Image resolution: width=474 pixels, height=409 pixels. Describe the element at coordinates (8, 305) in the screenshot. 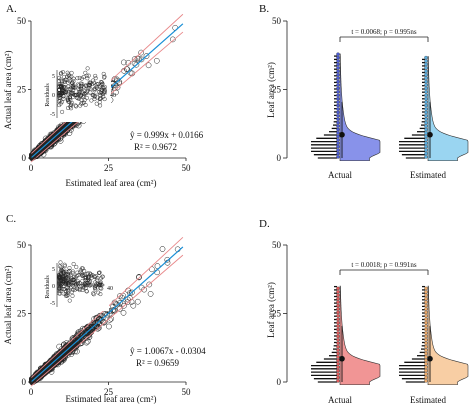

I see `panel-c-y-axis-title: Actual leaf area (cm²)` at that location.